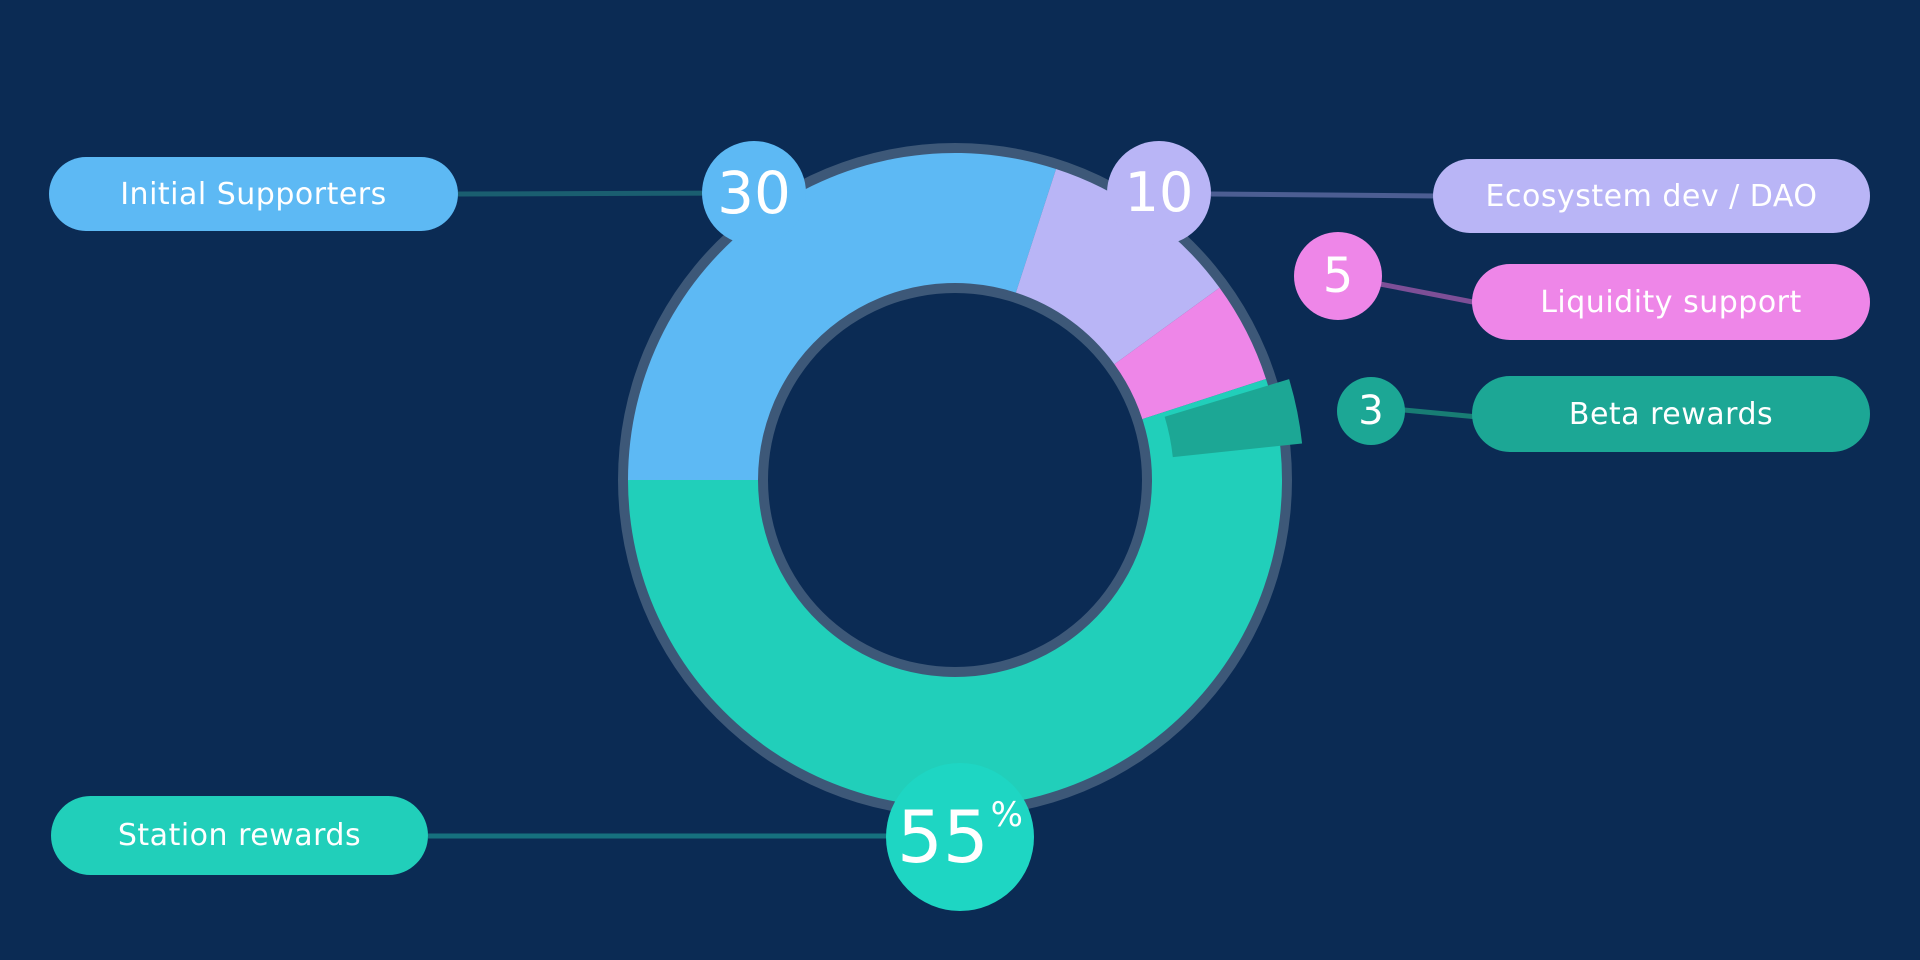 The height and width of the screenshot is (960, 1920). What do you see at coordinates (1441, 413) in the screenshot?
I see `leader-line-beta-rewards` at bounding box center [1441, 413].